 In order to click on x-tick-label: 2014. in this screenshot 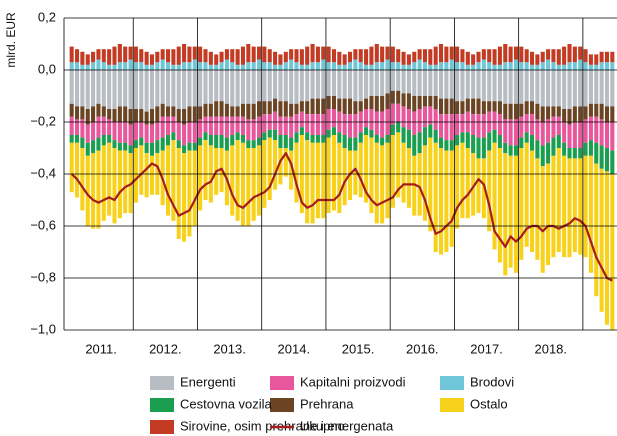, I will do `click(294, 348)`.